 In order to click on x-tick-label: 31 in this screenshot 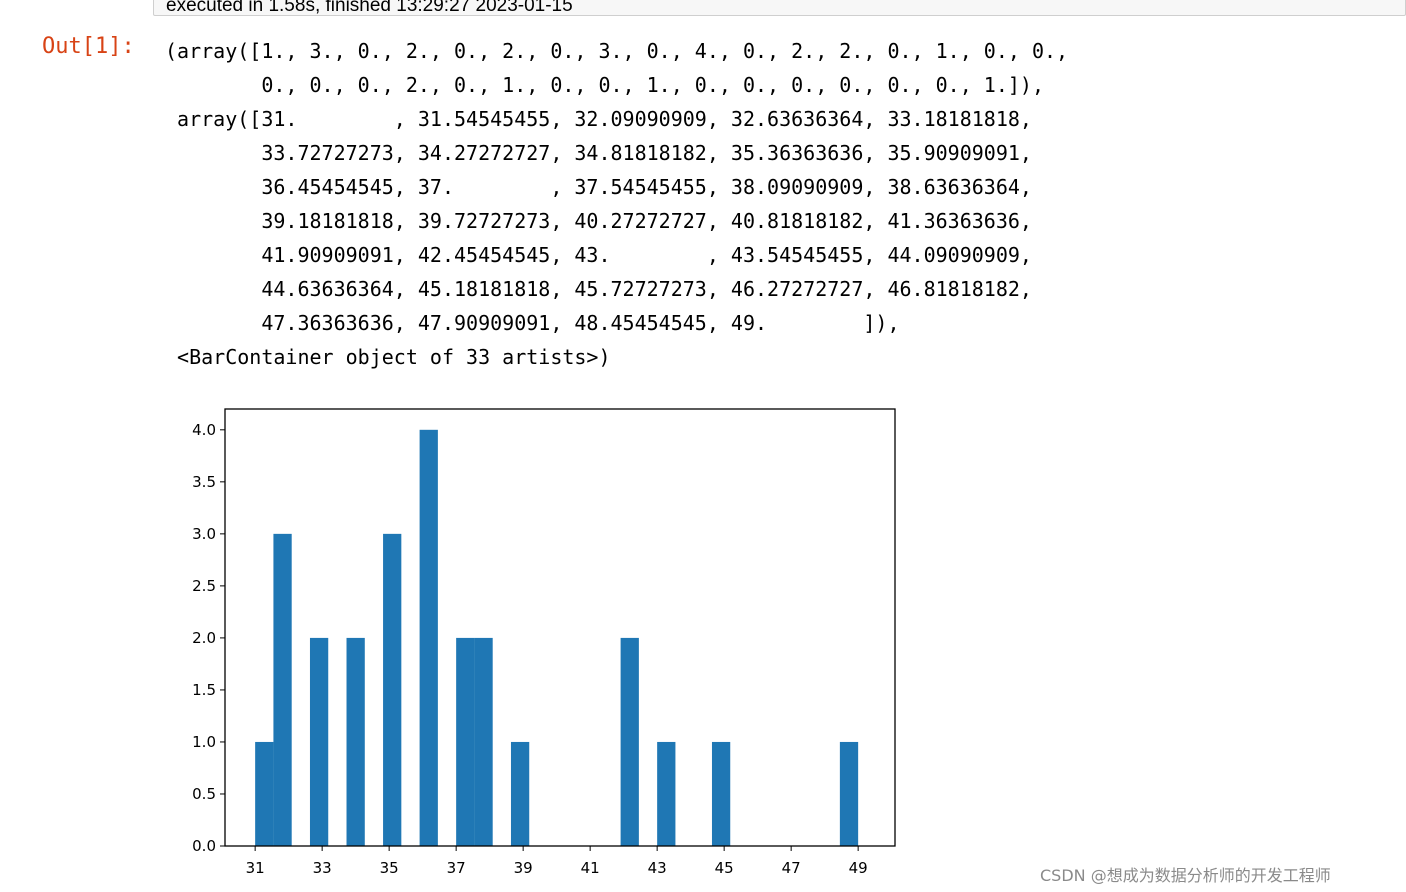, I will do `click(255, 868)`.